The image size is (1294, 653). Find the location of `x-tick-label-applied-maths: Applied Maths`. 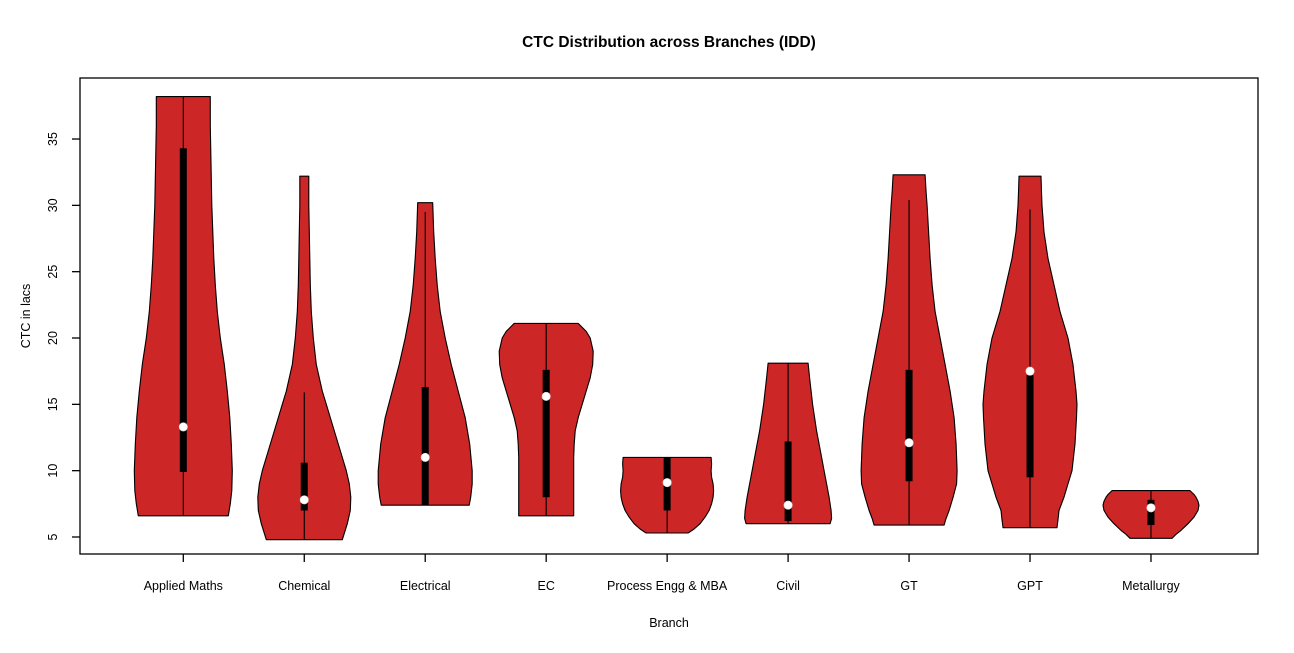

x-tick-label-applied-maths: Applied Maths is located at coordinates (183, 586).